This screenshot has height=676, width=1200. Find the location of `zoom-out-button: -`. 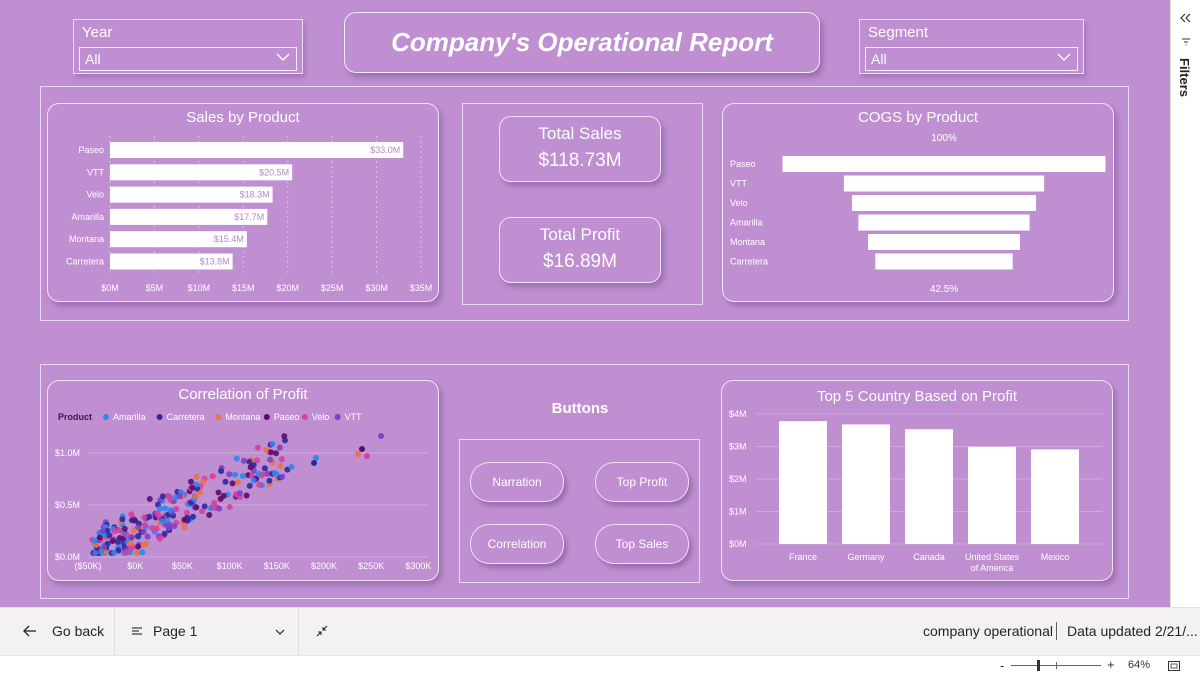

zoom-out-button: - is located at coordinates (1002, 665).